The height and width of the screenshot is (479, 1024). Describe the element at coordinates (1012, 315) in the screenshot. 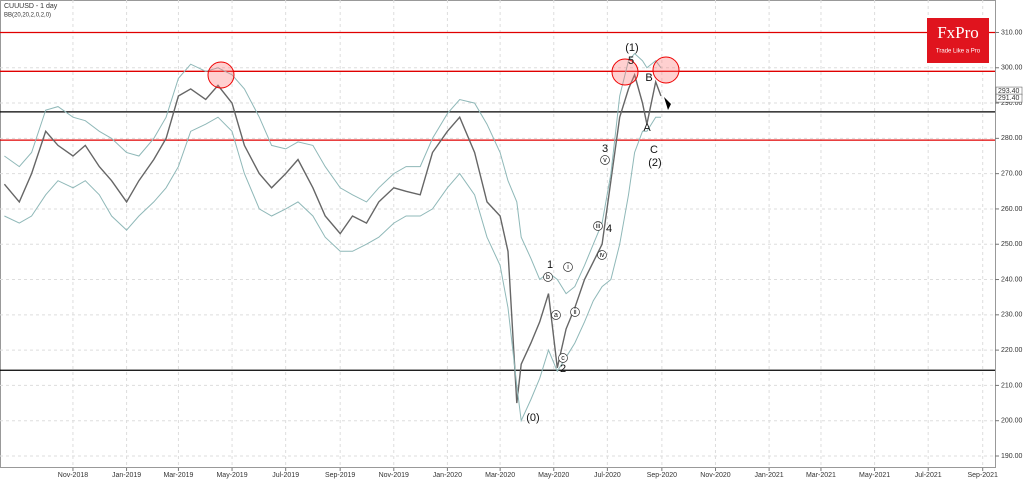

I see `y-tick-label: 230.00` at that location.